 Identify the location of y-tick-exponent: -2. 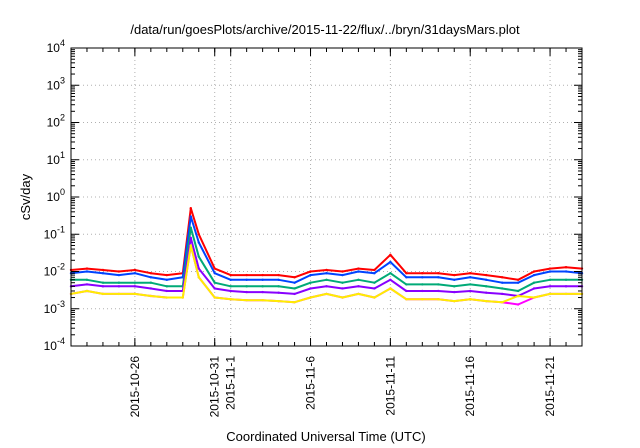
(61, 267).